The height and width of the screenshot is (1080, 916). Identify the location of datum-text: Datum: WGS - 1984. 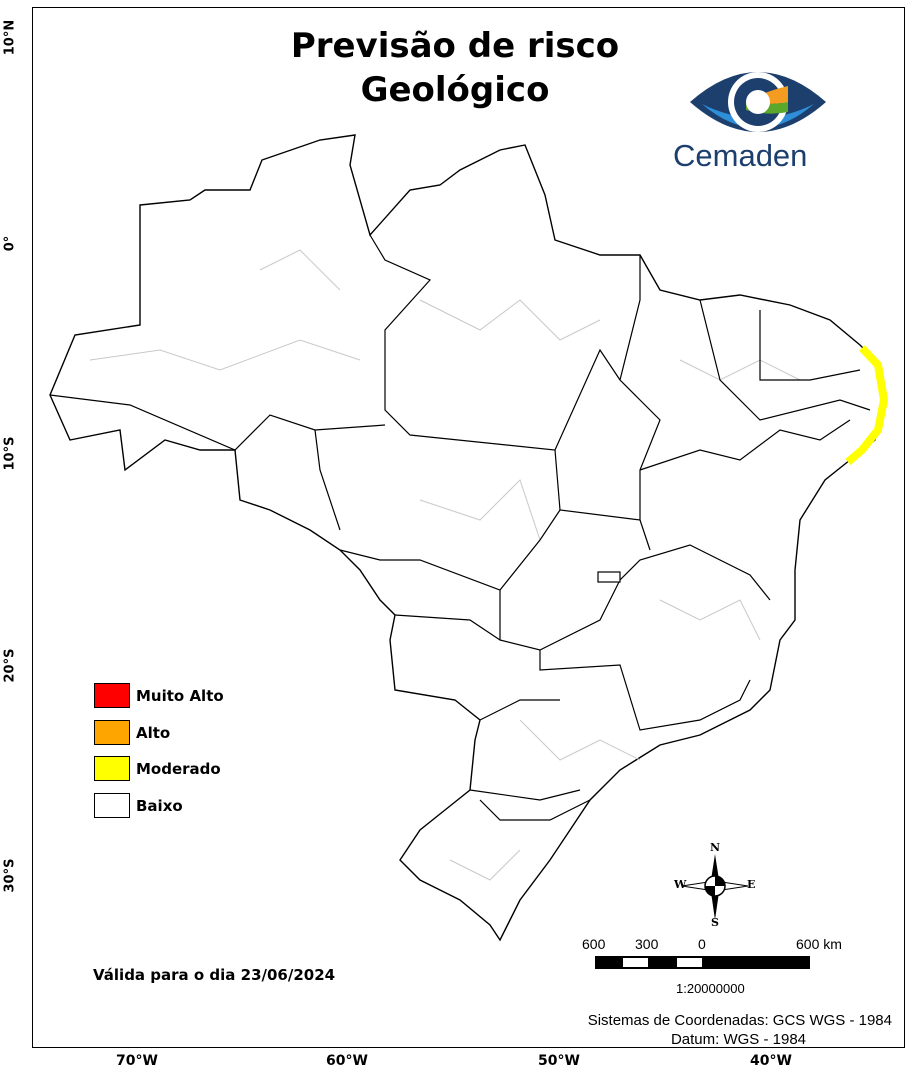
(738, 1039).